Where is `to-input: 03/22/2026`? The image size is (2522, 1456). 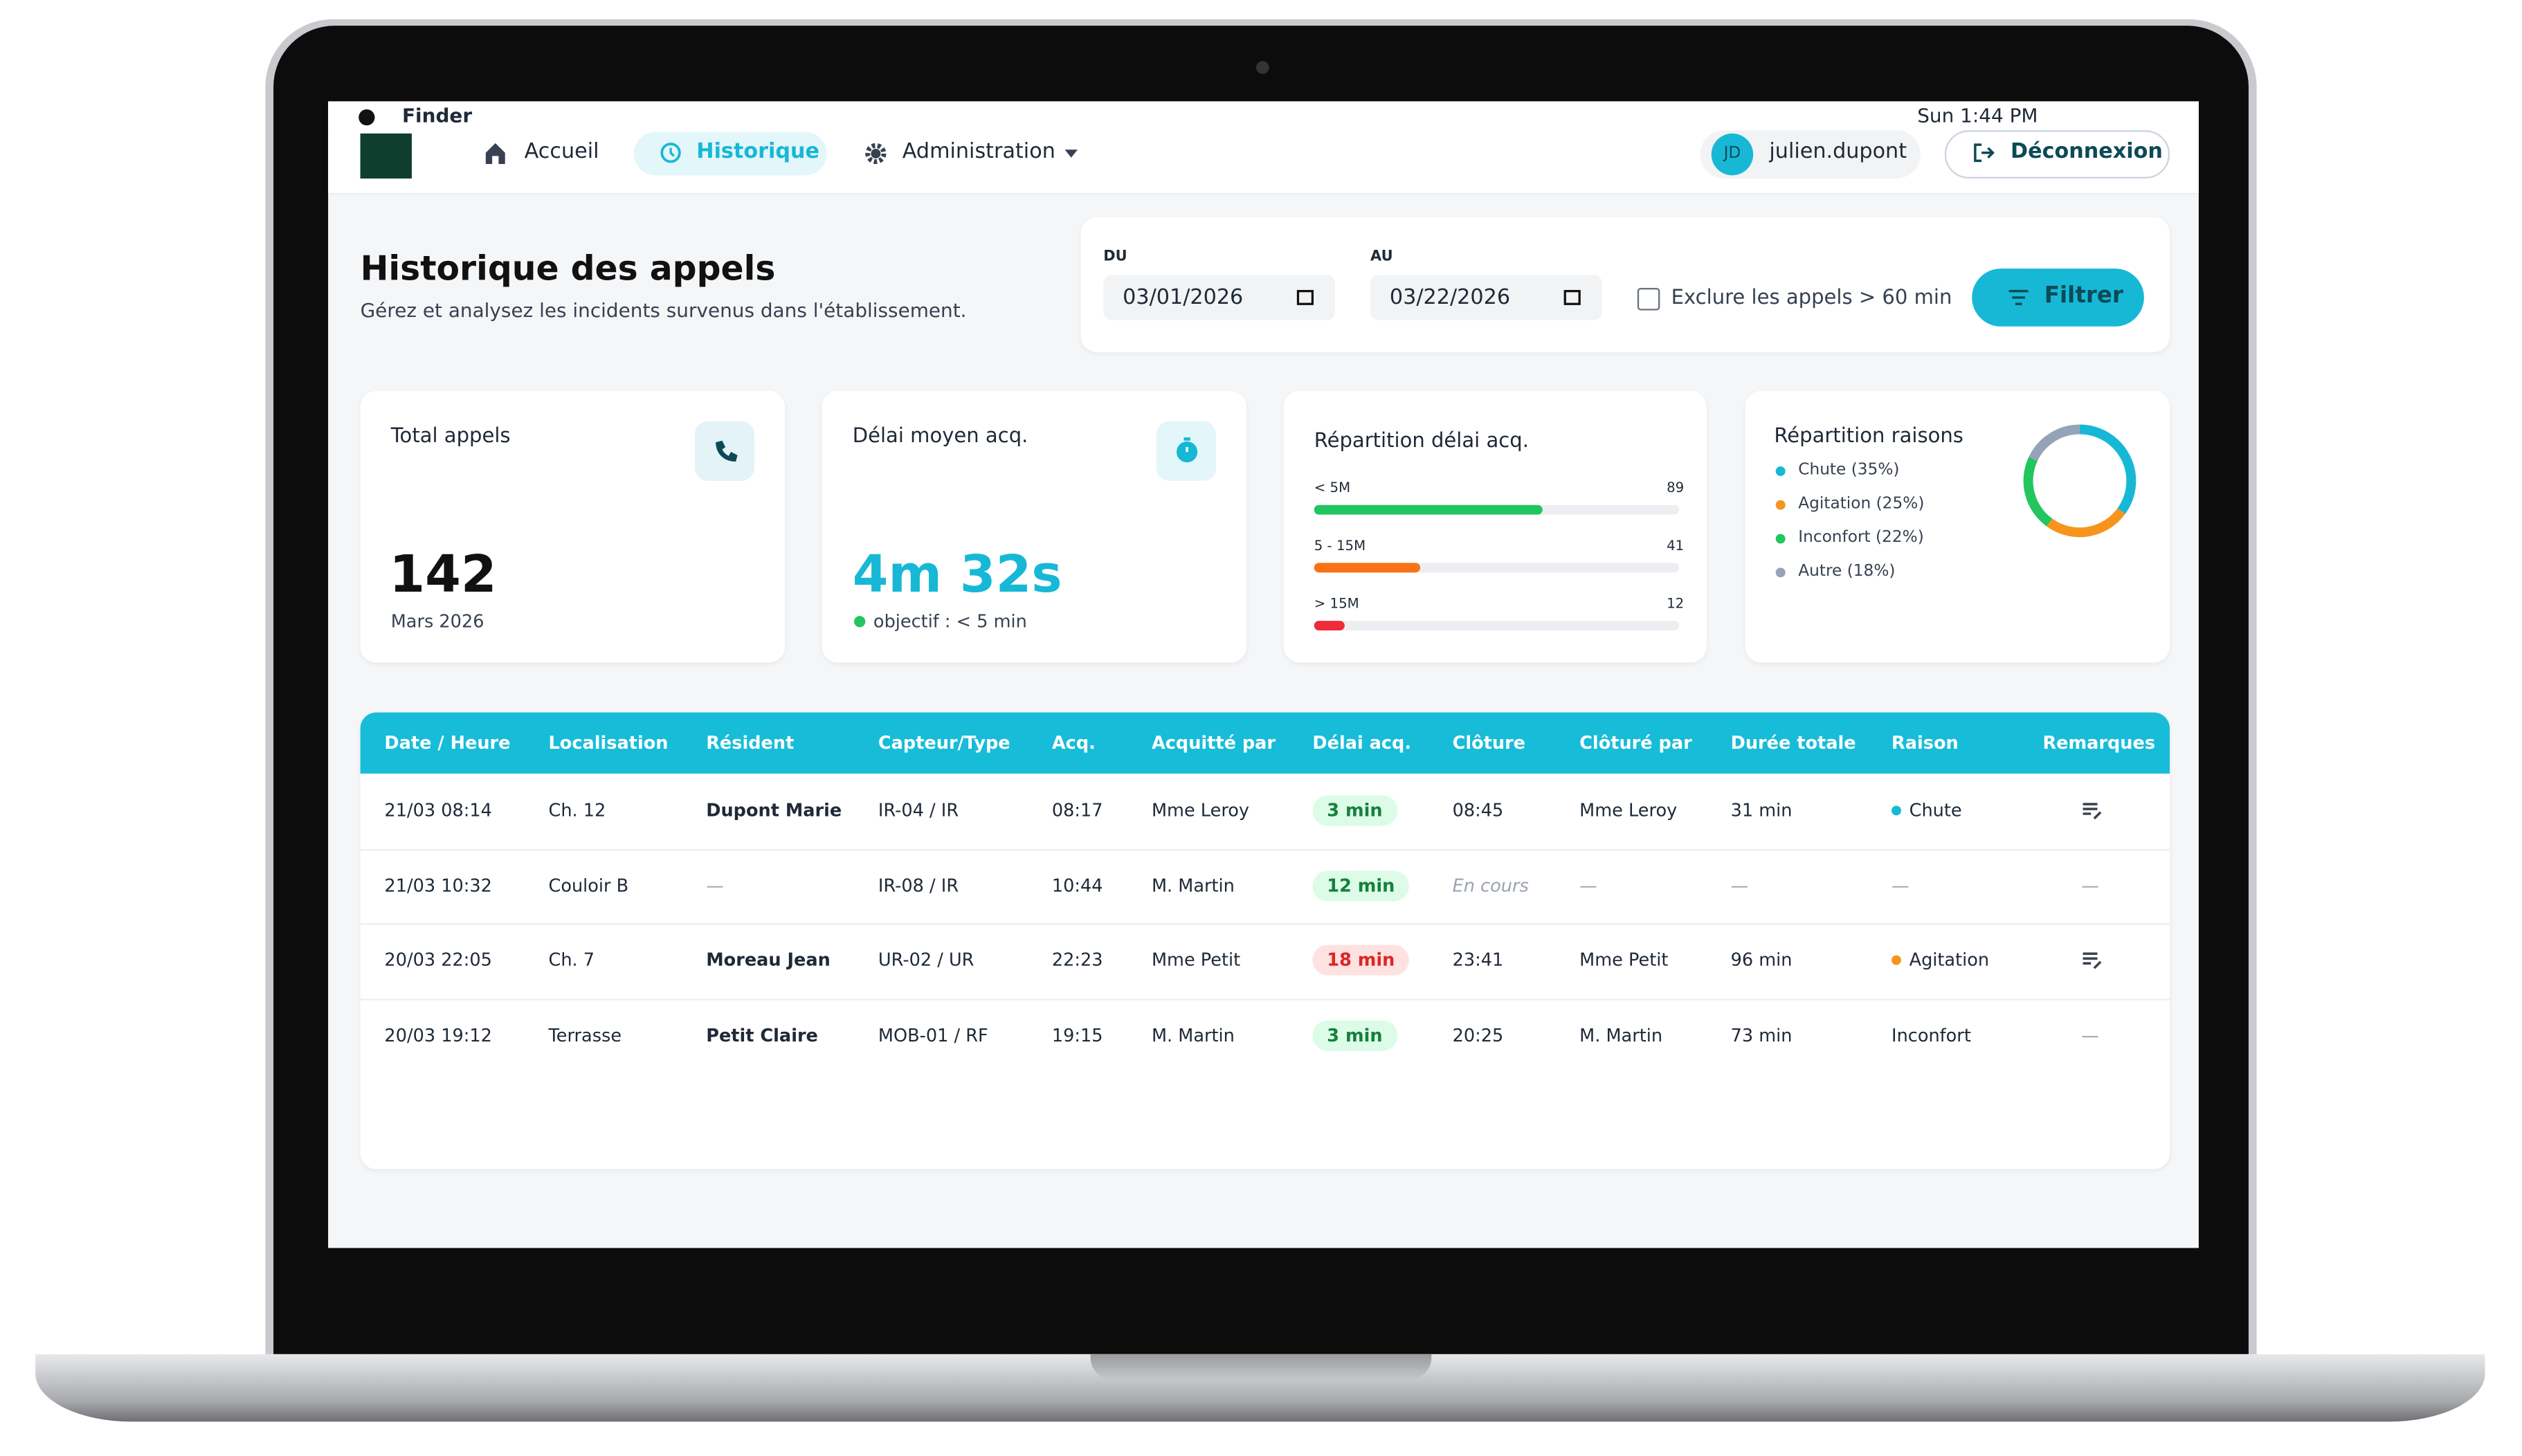
to-input: 03/22/2026 is located at coordinates (1486, 297).